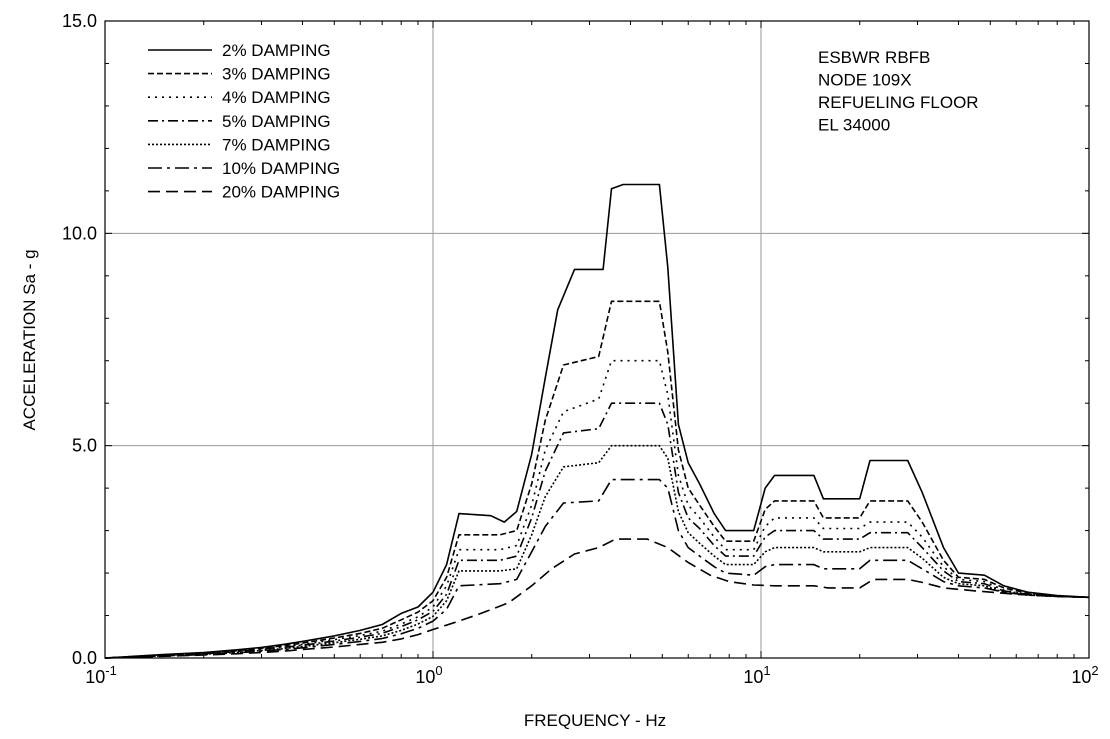 The height and width of the screenshot is (739, 1110). Describe the element at coordinates (865, 80) in the screenshot. I see `annotation-line: NODE 109X` at that location.